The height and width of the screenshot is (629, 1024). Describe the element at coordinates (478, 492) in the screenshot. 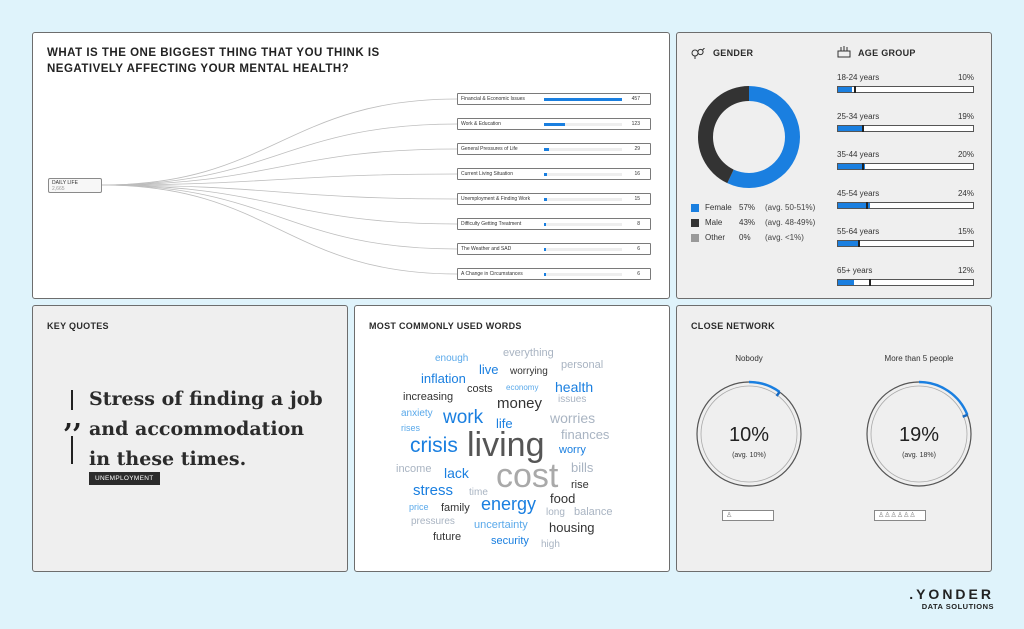

I see `cloud-word: time` at that location.